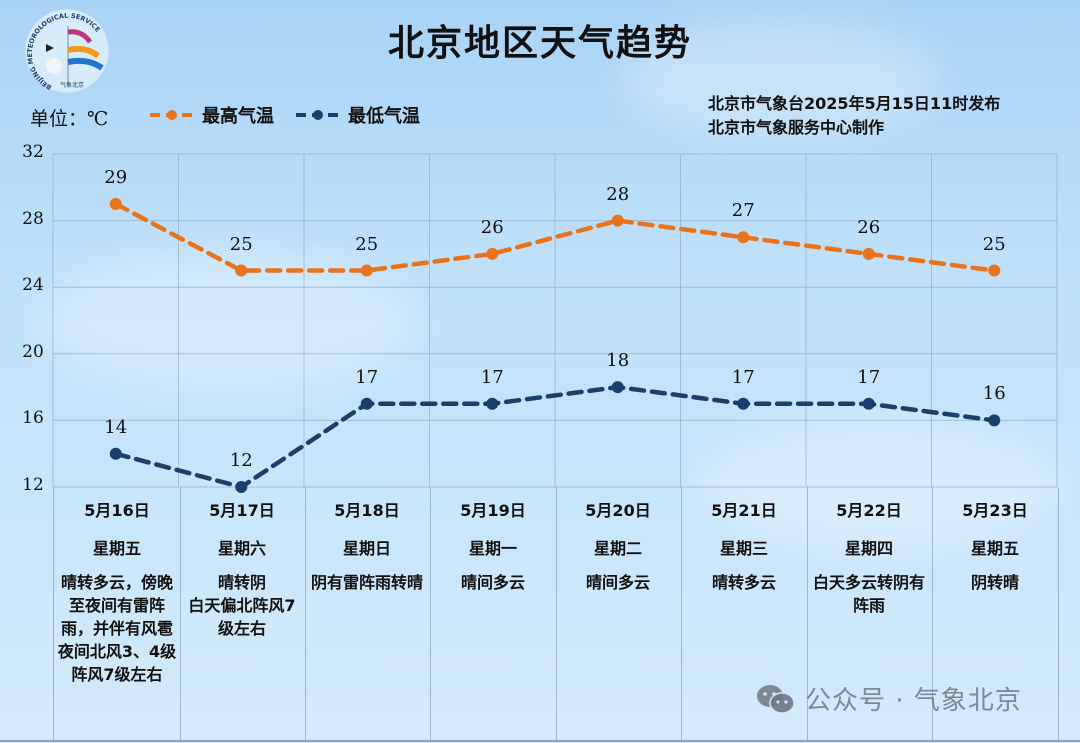 The height and width of the screenshot is (743, 1080). Describe the element at coordinates (618, 510) in the screenshot. I see `day-date: 5月20日` at that location.